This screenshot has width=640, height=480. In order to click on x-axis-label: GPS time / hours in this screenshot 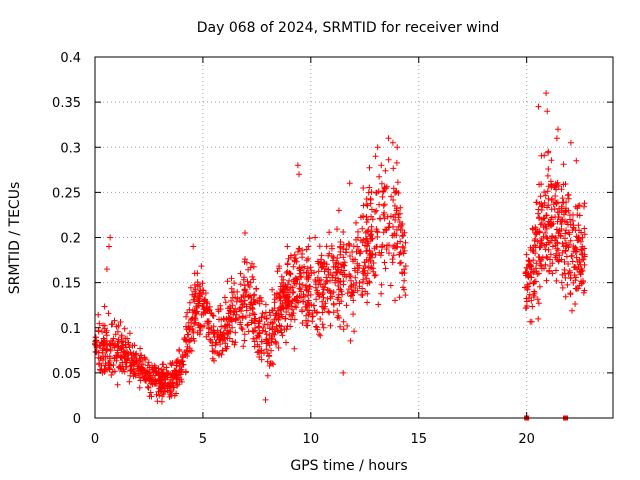, I will do `click(348, 466)`.